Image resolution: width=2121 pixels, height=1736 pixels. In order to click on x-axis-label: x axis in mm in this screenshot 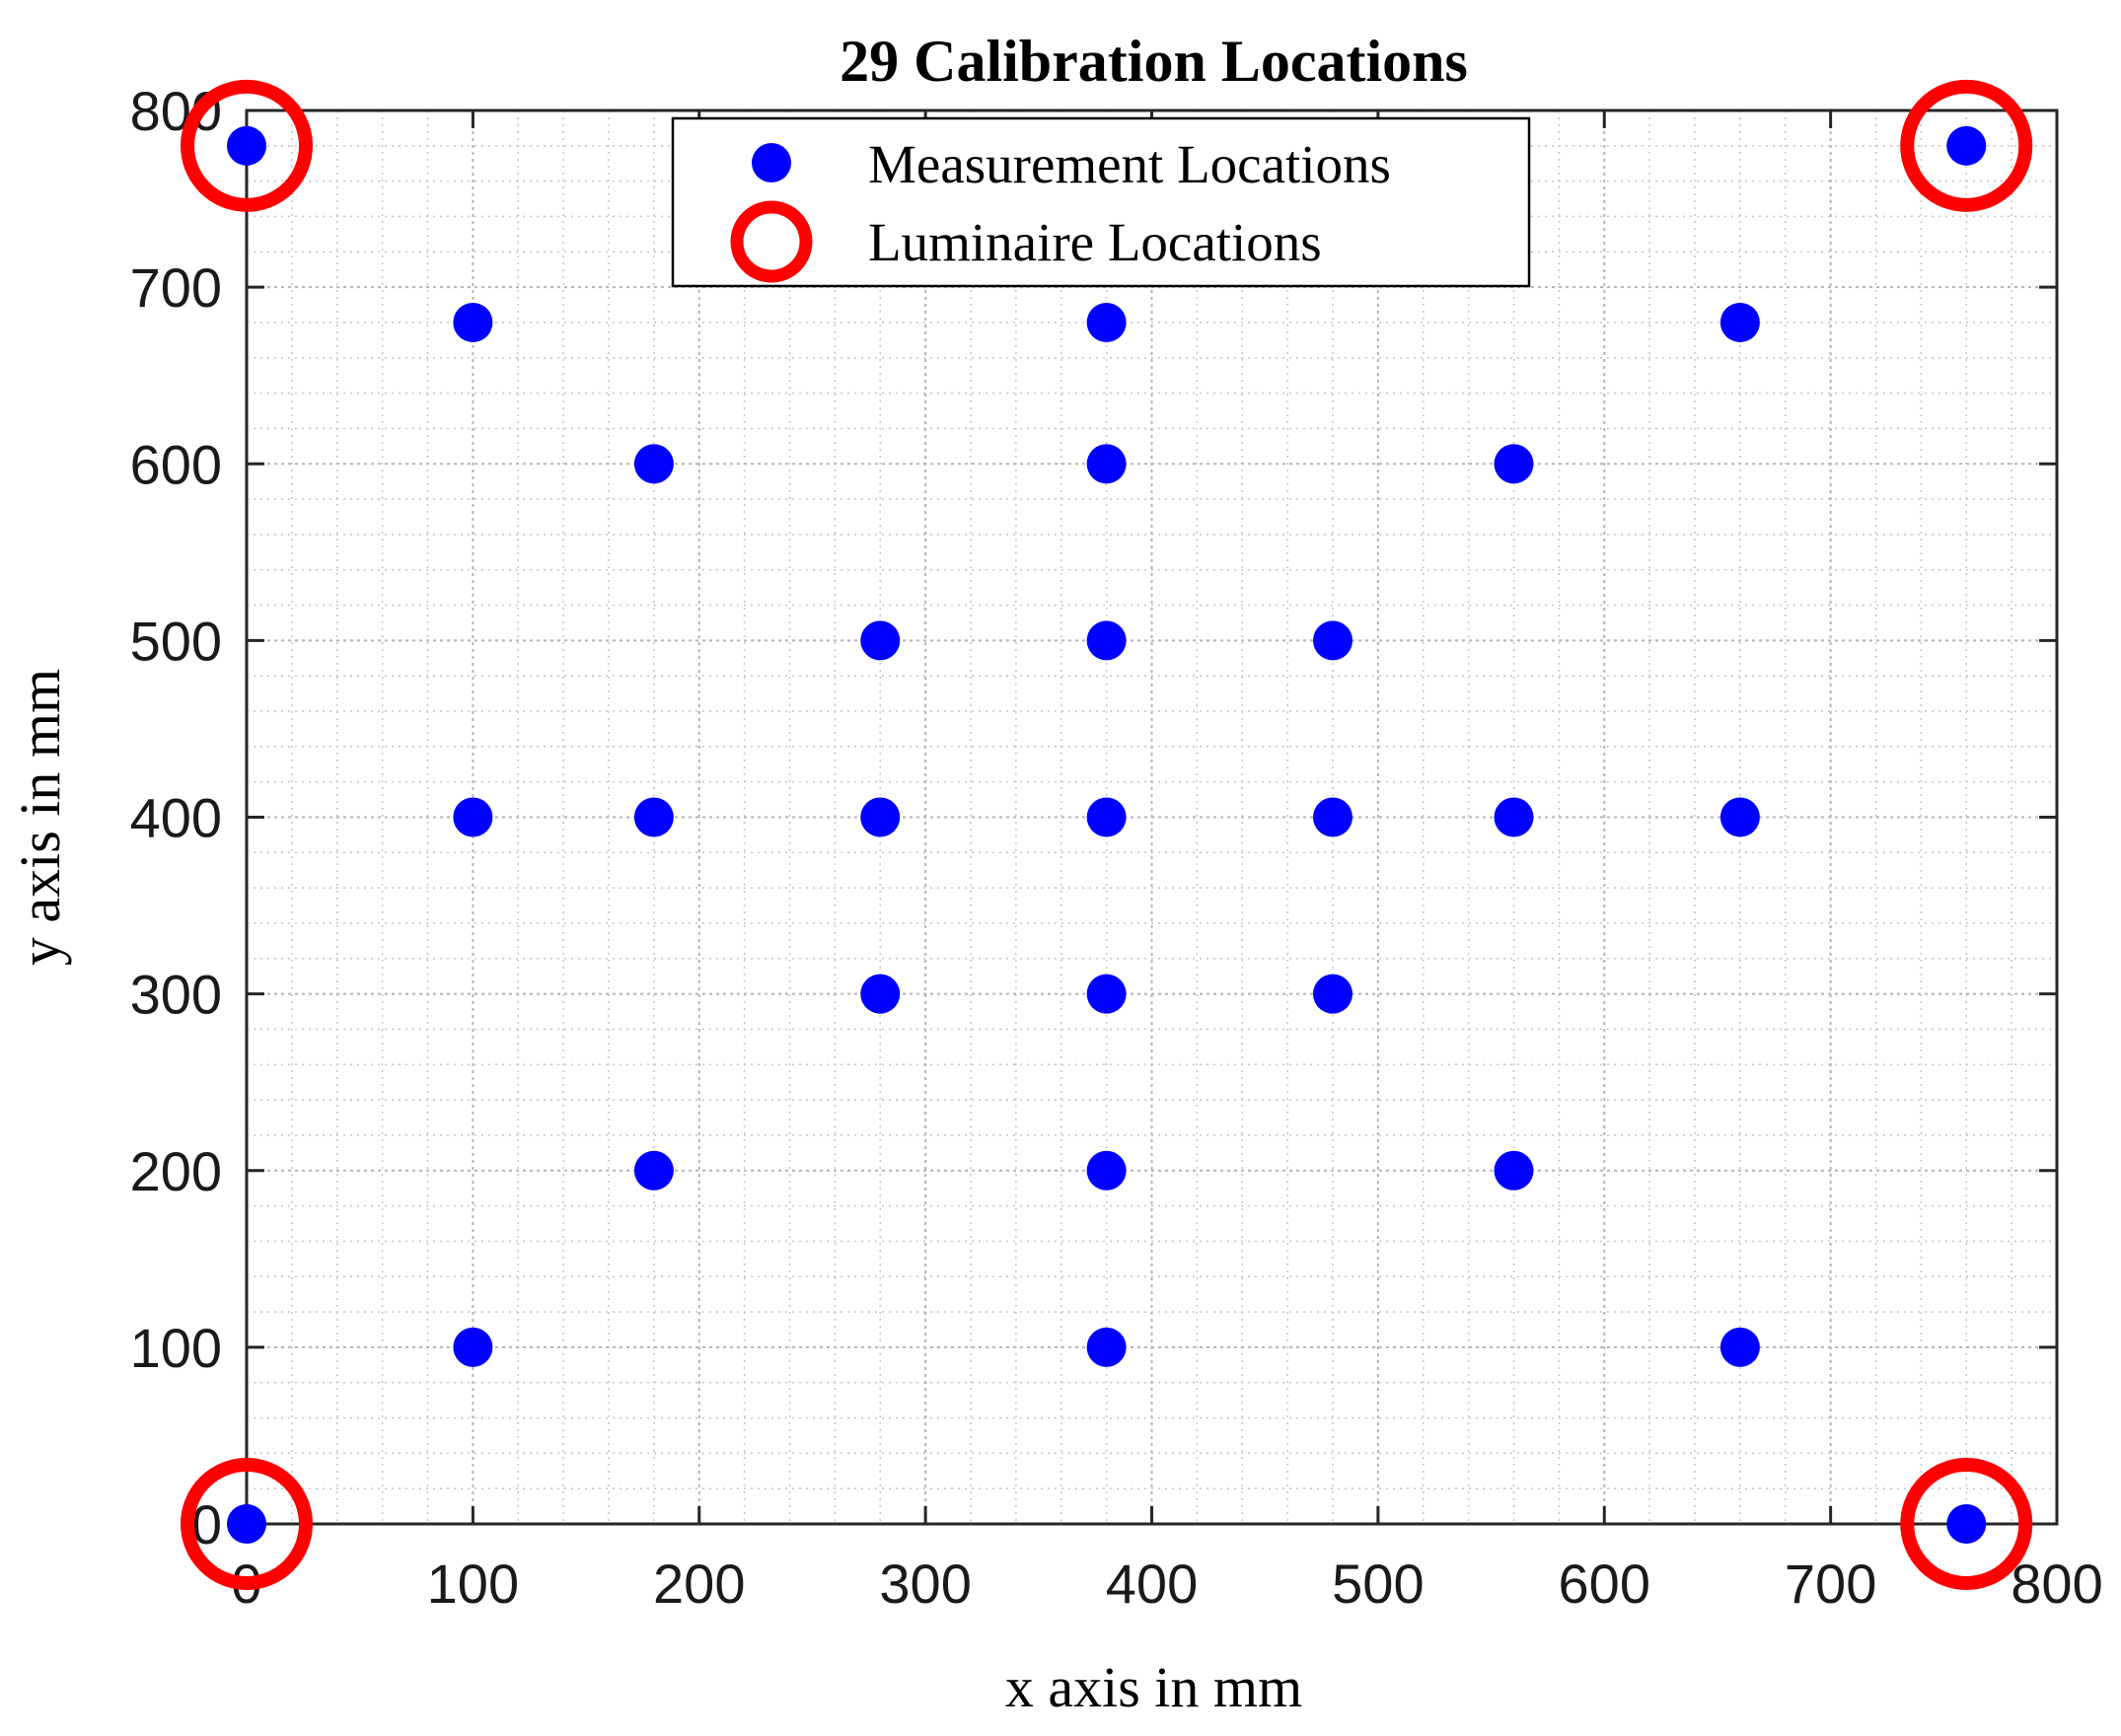, I will do `click(1153, 1687)`.